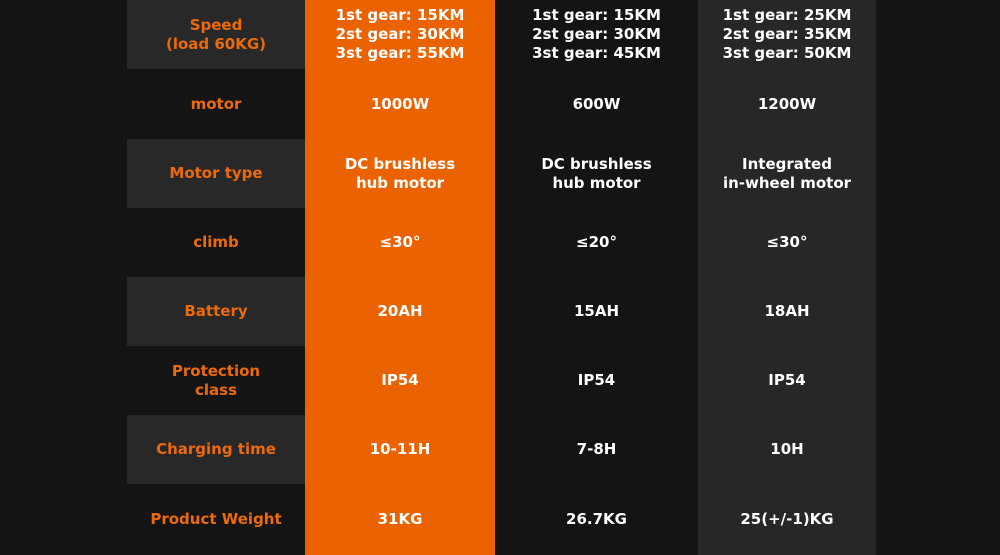  I want to click on spec-label: Protection class, so click(216, 380).